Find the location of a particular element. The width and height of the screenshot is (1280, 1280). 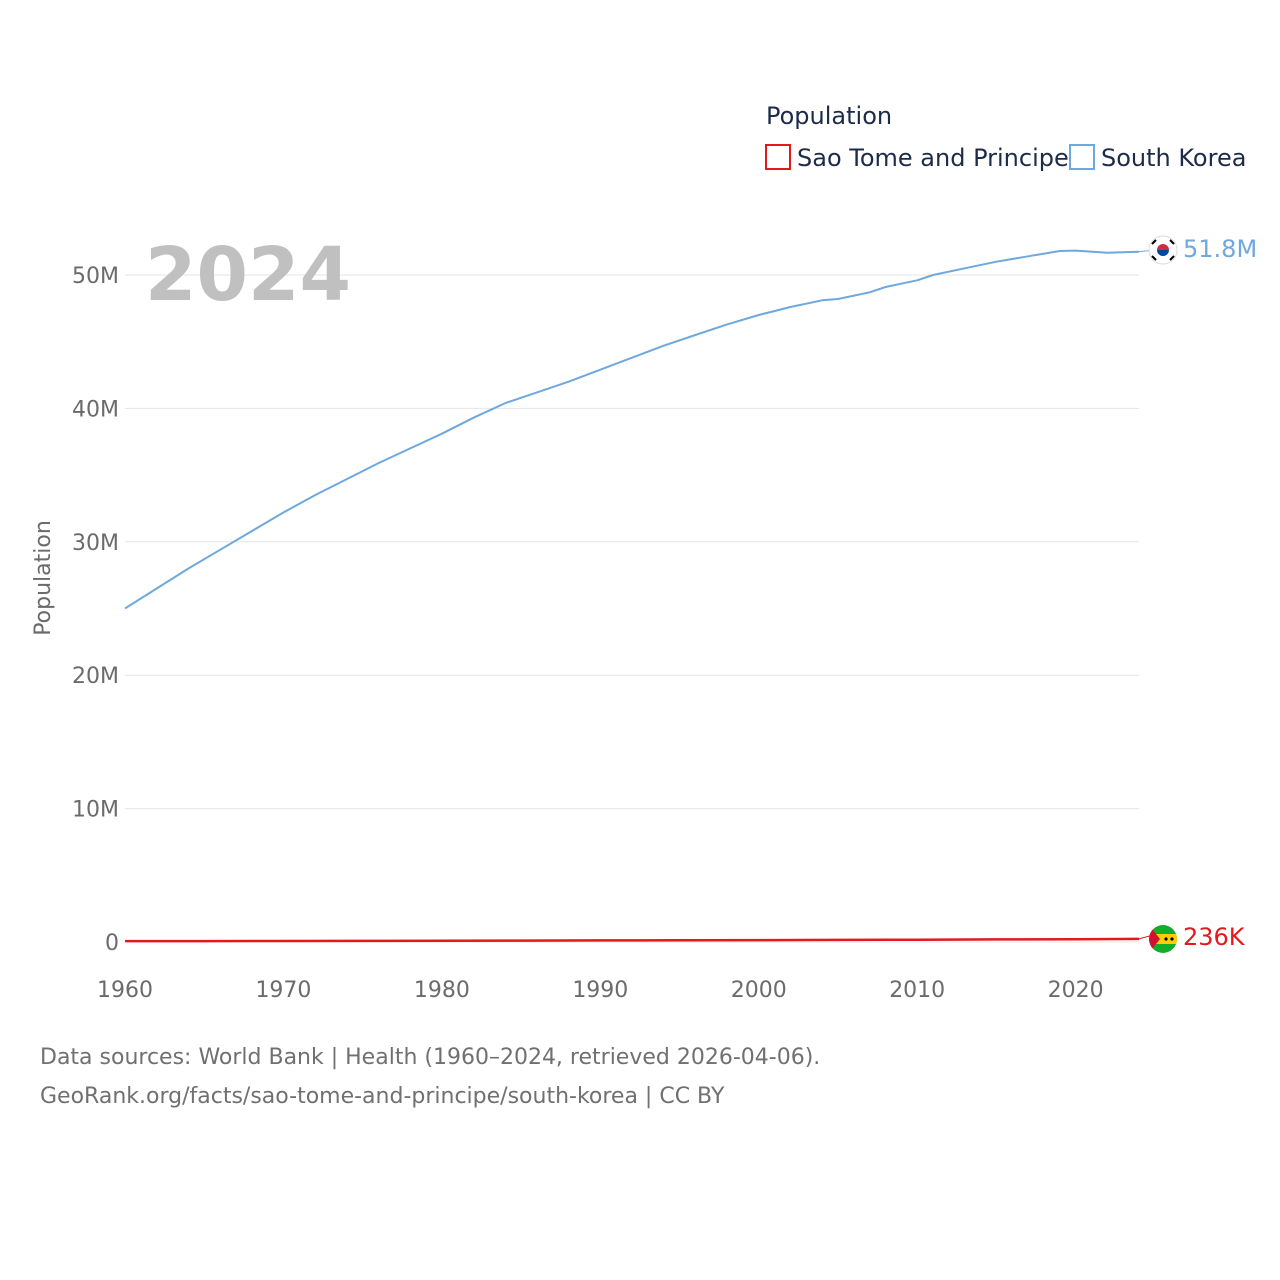

x-axis: 1960 1970 1980 1990 2000 2010 2020 is located at coordinates (600, 990).